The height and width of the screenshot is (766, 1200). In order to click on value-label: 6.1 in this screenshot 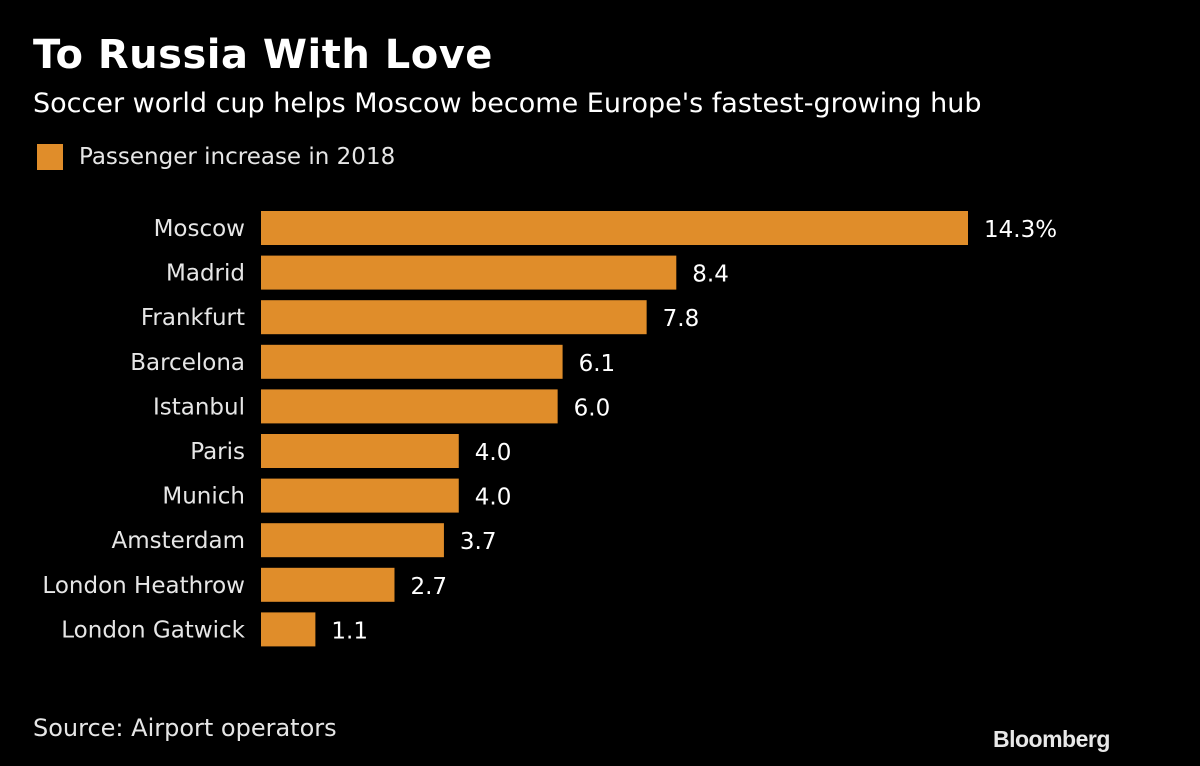, I will do `click(597, 364)`.